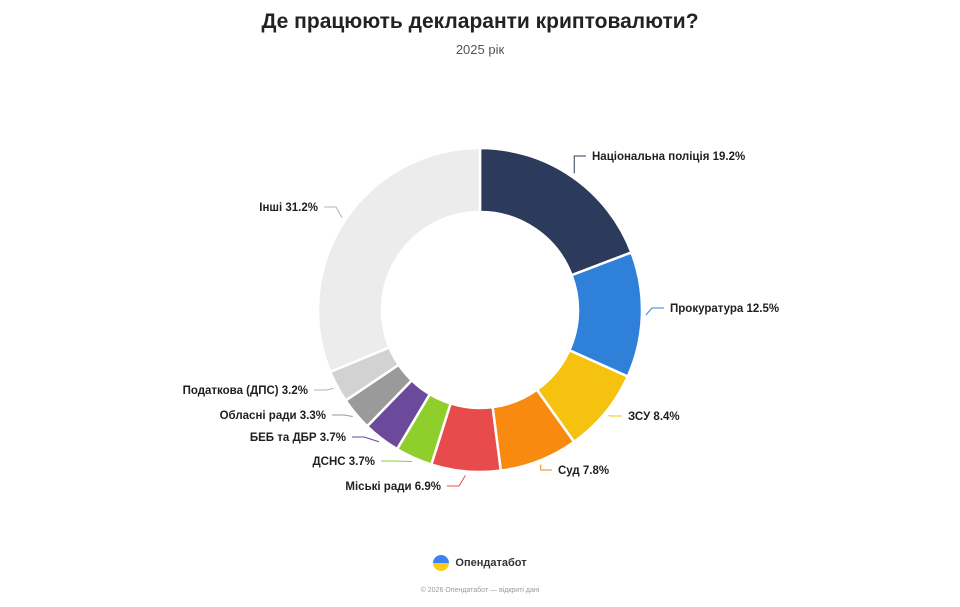 The width and height of the screenshot is (960, 607). I want to click on leader-line-національна-поліція, so click(579, 164).